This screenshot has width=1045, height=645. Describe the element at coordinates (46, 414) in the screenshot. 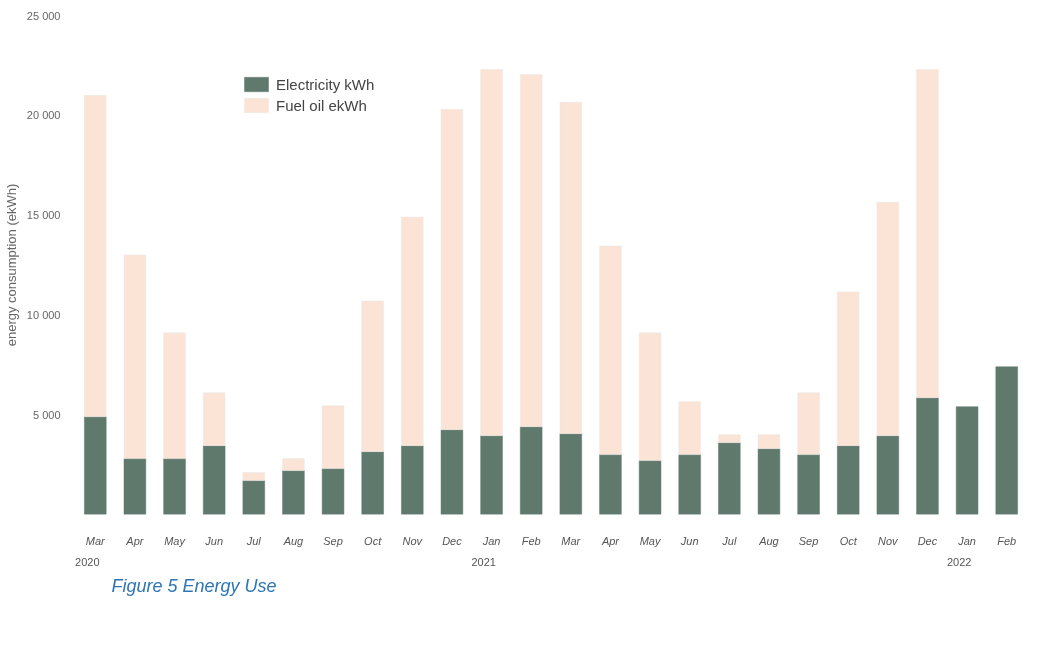

I see `y-tick-label: 5 000` at that location.